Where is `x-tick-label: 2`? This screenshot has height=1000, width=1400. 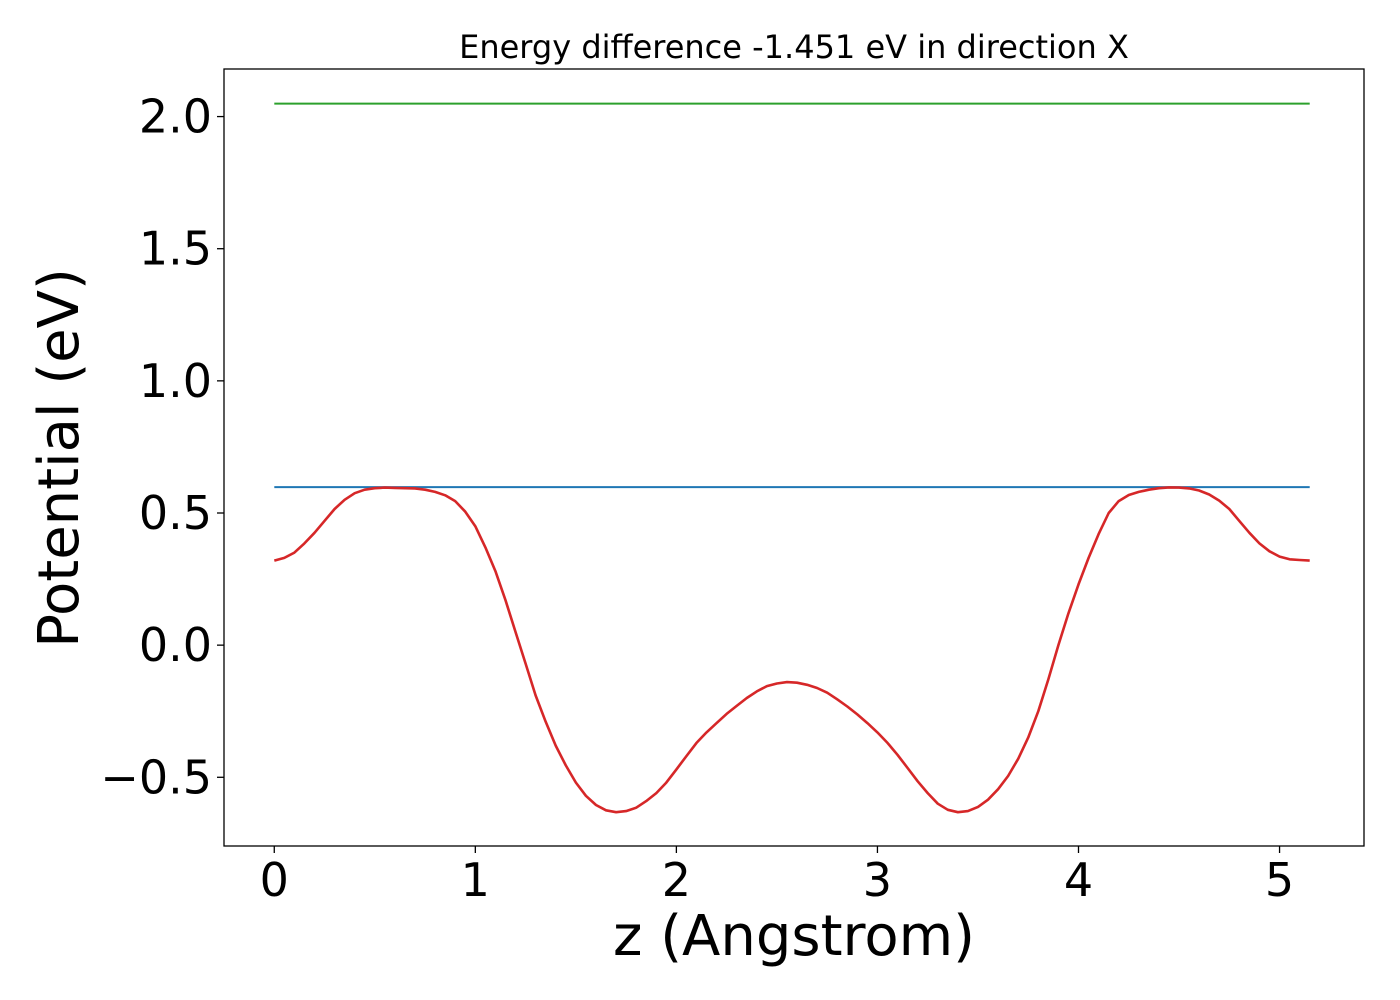 x-tick-label: 2 is located at coordinates (676, 880).